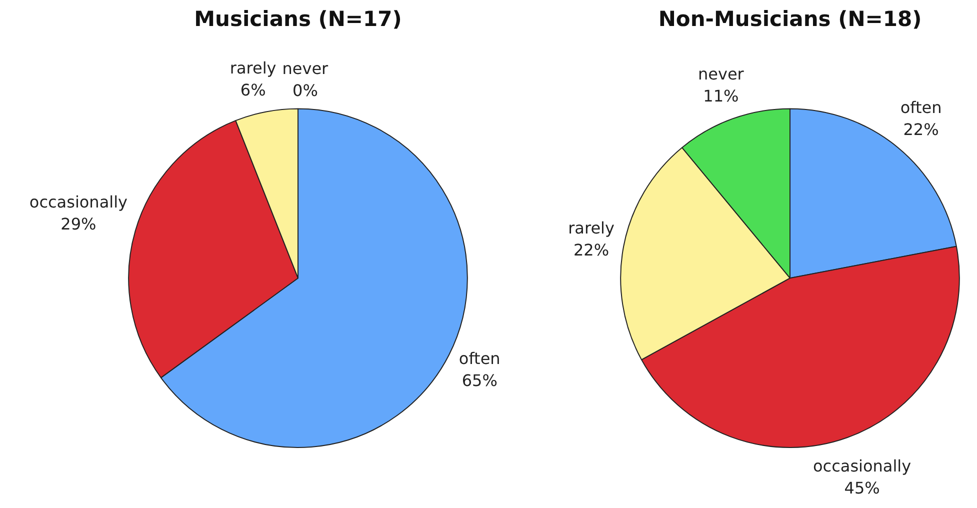 The height and width of the screenshot is (508, 977). I want to click on category-label: never, so click(305, 68).